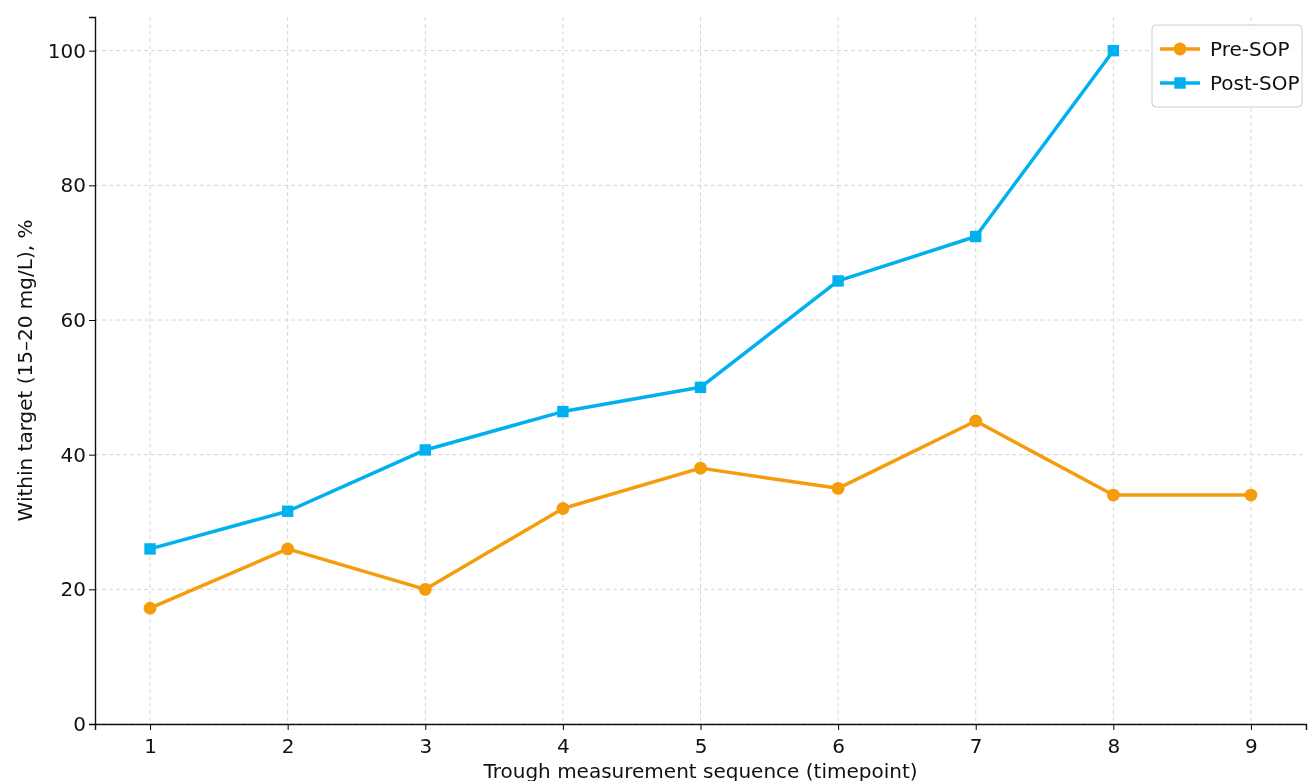 The width and height of the screenshot is (1311, 781). What do you see at coordinates (426, 746) in the screenshot?
I see `x-tick-label: 3` at bounding box center [426, 746].